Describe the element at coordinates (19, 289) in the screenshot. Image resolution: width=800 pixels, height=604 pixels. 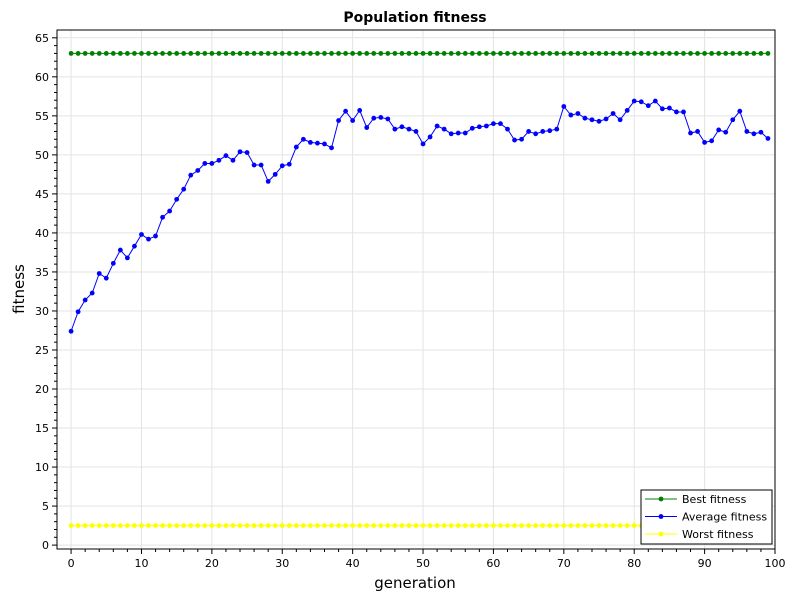
I see `y-axis-title: fitness` at that location.